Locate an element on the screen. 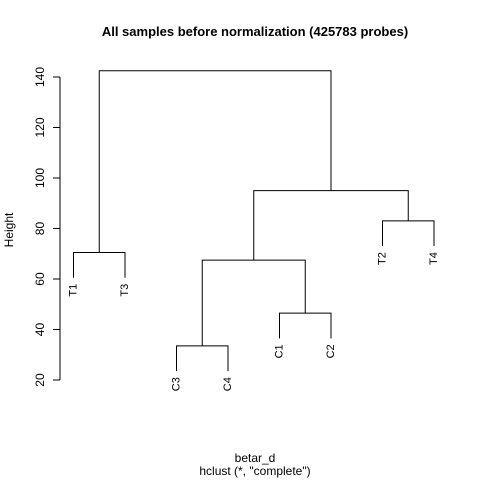  leaf-label-t1: T1 is located at coordinates (74, 290).